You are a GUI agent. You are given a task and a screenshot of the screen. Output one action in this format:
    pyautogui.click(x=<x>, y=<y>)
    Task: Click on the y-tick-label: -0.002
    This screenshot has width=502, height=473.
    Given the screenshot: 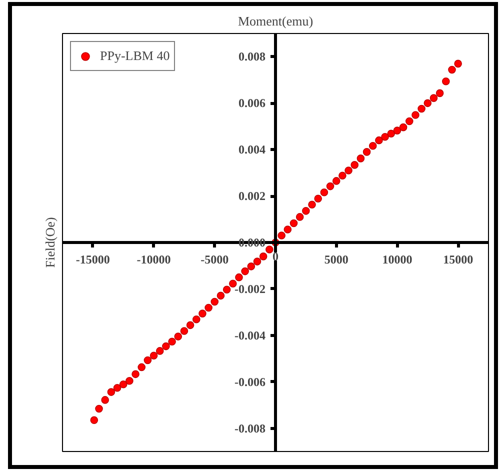 What is the action you would take?
    pyautogui.click(x=250, y=289)
    